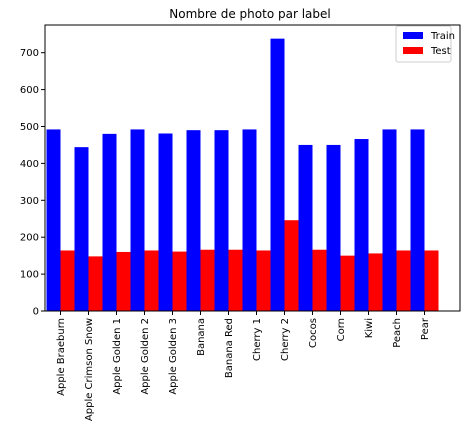  I want to click on x-tick-label-8: Cherry 2, so click(285, 339).